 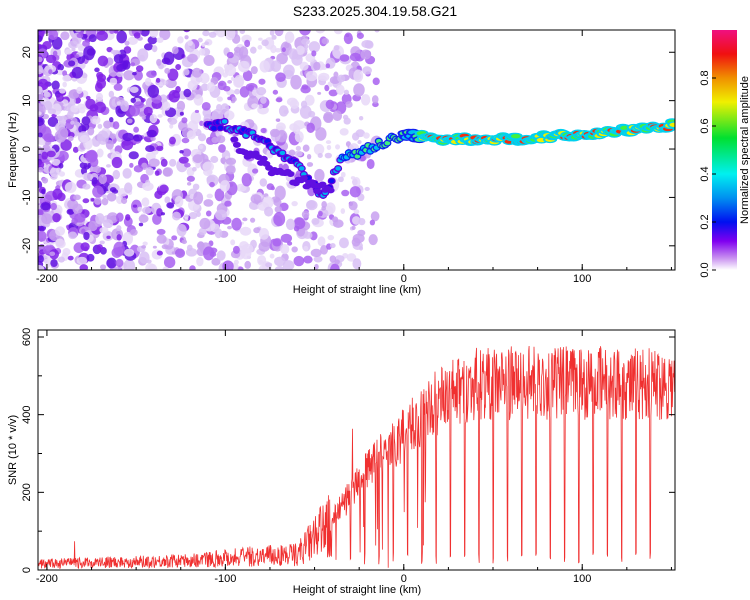 I want to click on figure-title: S233.2025.304.19.58.G21, so click(x=375, y=11).